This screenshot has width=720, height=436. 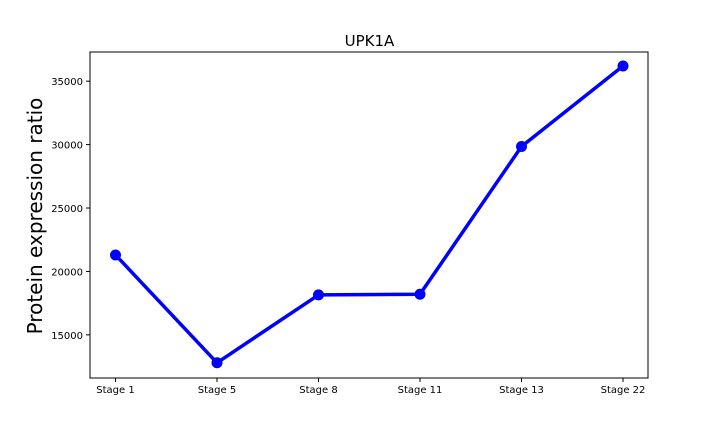 What do you see at coordinates (318, 390) in the screenshot?
I see `x-tick-label: Stage 8` at bounding box center [318, 390].